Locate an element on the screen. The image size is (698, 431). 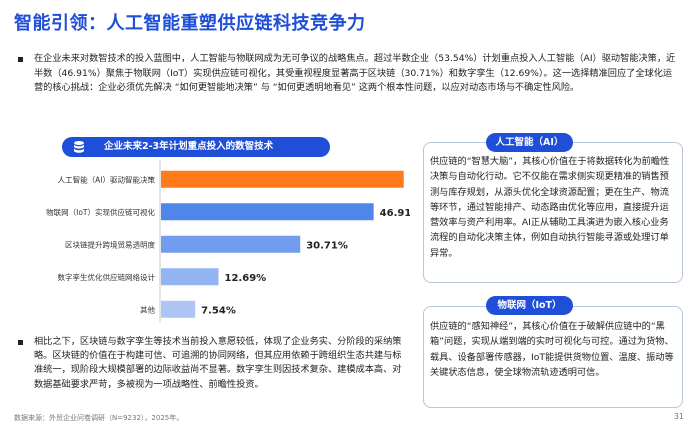
page-title: 智能引领：人工智能重塑供应链科技竞争力 is located at coordinates (190, 23).